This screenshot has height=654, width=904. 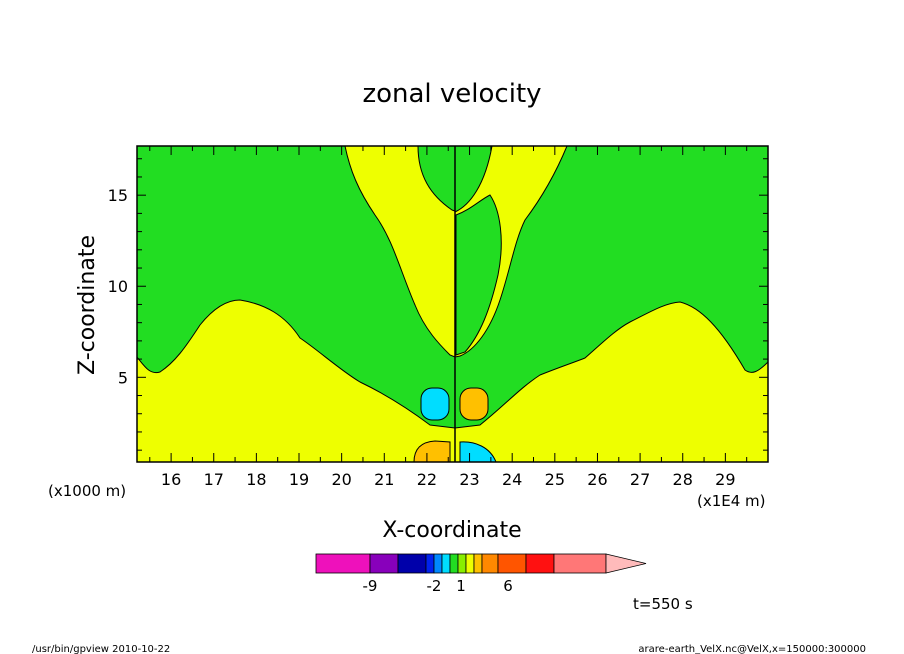 I want to click on x-tick-label-3: 19, so click(x=299, y=479).